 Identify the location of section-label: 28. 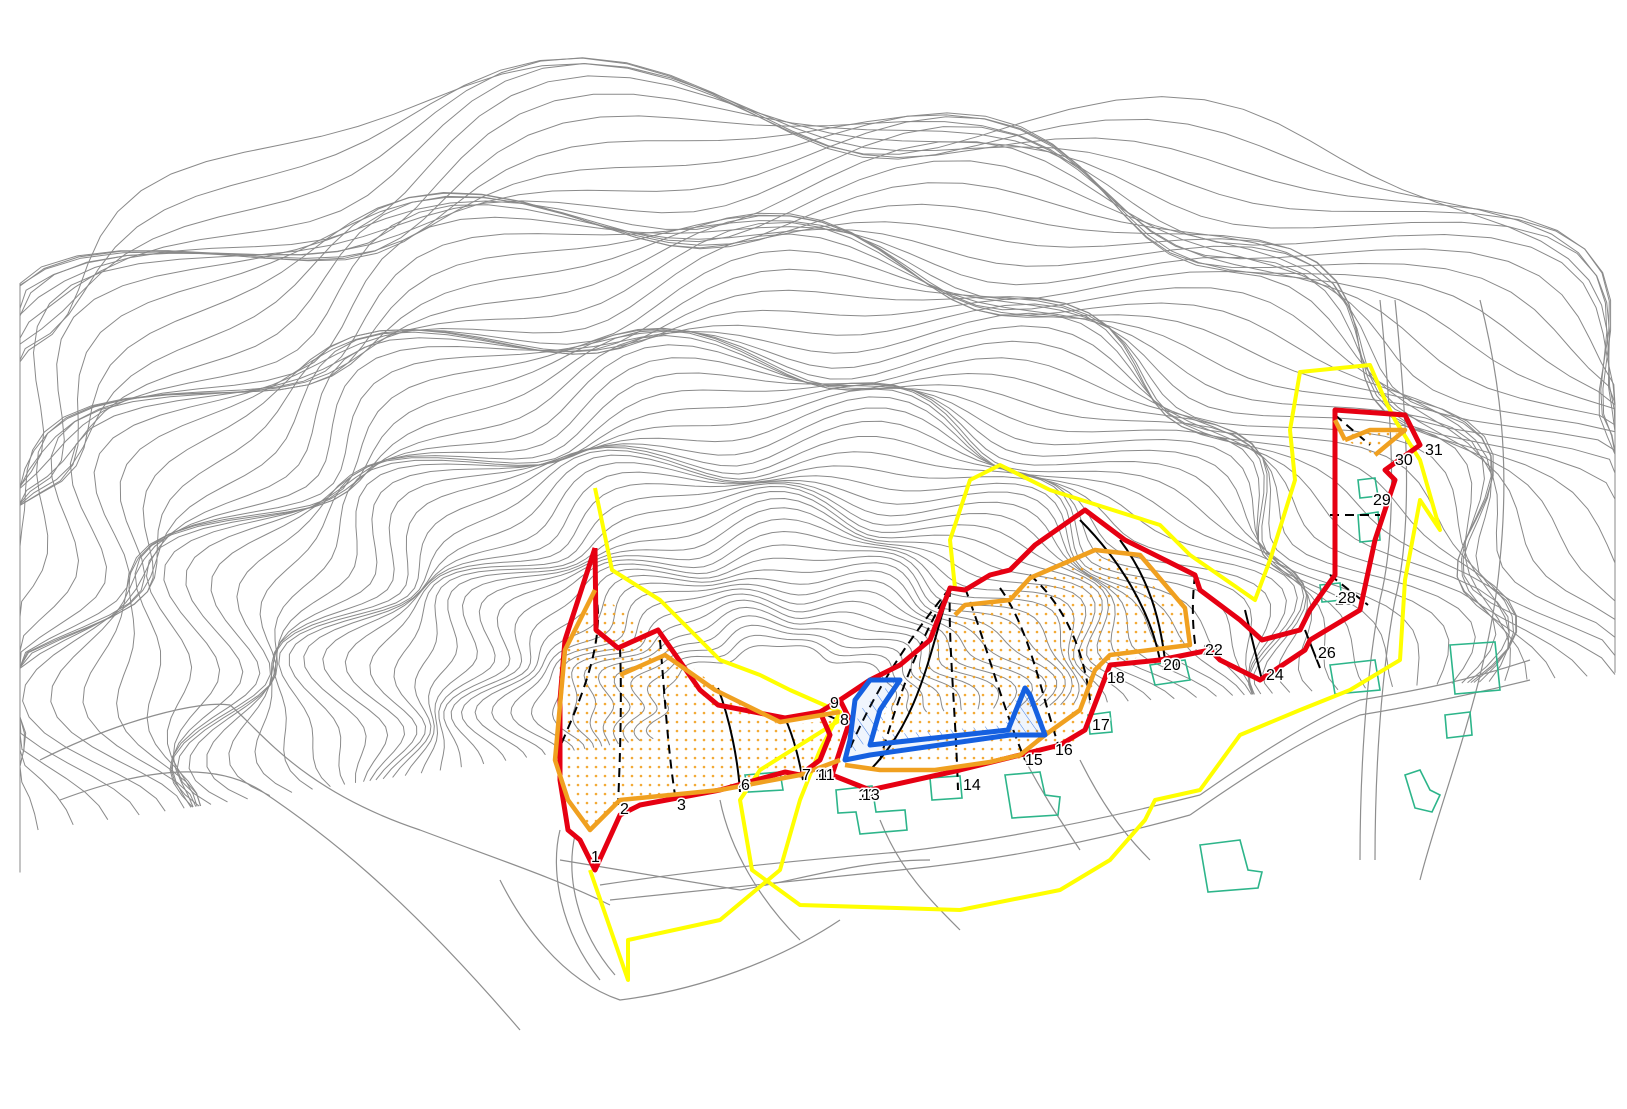
(1347, 598).